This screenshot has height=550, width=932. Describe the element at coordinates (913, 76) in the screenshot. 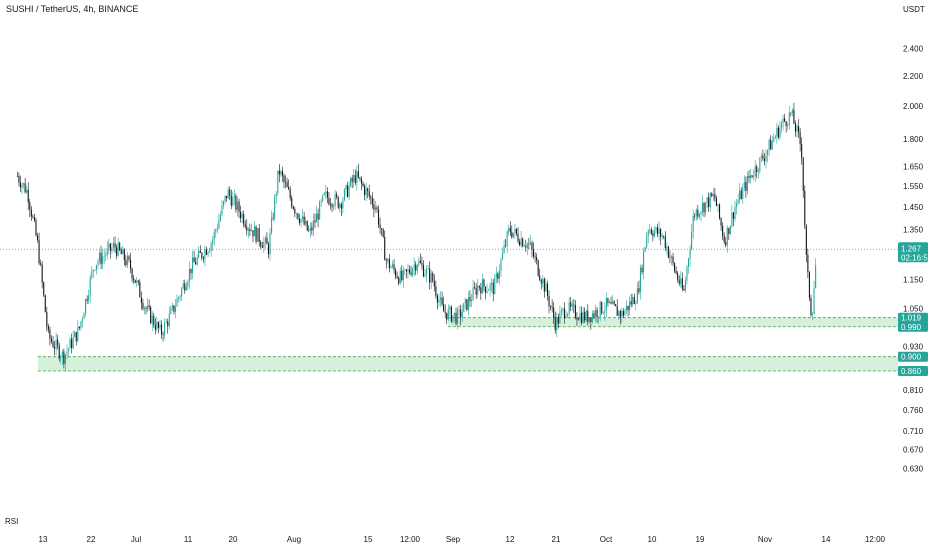

I see `y-tick-label: 2.200` at that location.